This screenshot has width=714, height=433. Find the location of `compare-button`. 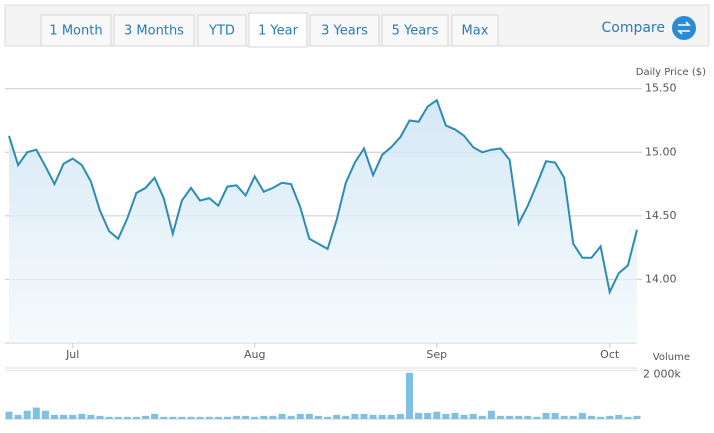

compare-button is located at coordinates (684, 28).